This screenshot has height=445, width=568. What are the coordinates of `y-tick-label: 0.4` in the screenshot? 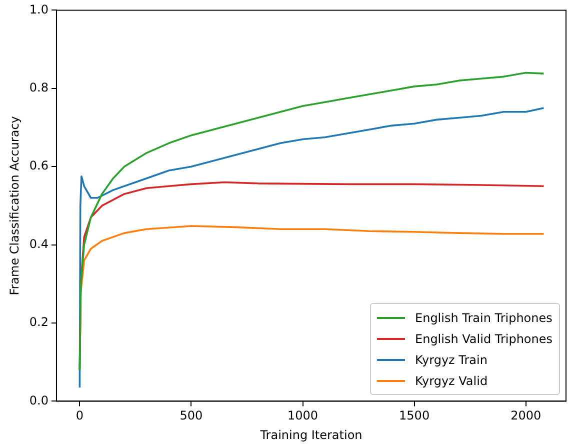 It's located at (38, 243).